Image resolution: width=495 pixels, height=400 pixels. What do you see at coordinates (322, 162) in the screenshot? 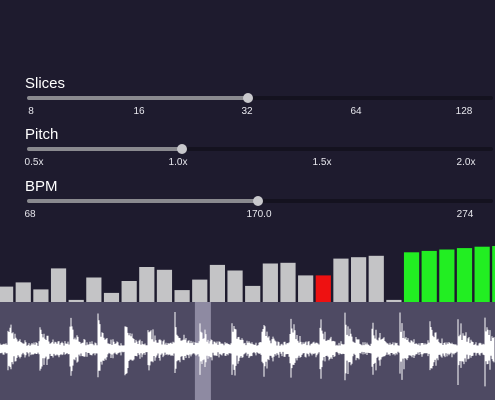
I see `pitch-tick: 1.5x` at bounding box center [322, 162].